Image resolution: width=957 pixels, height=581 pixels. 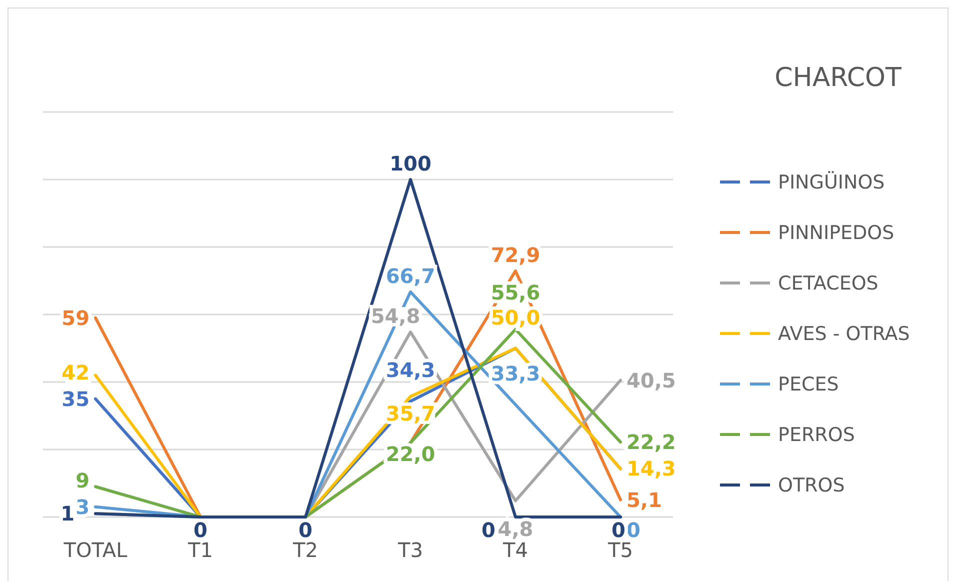 I want to click on legend-label: PECES, so click(x=808, y=385).